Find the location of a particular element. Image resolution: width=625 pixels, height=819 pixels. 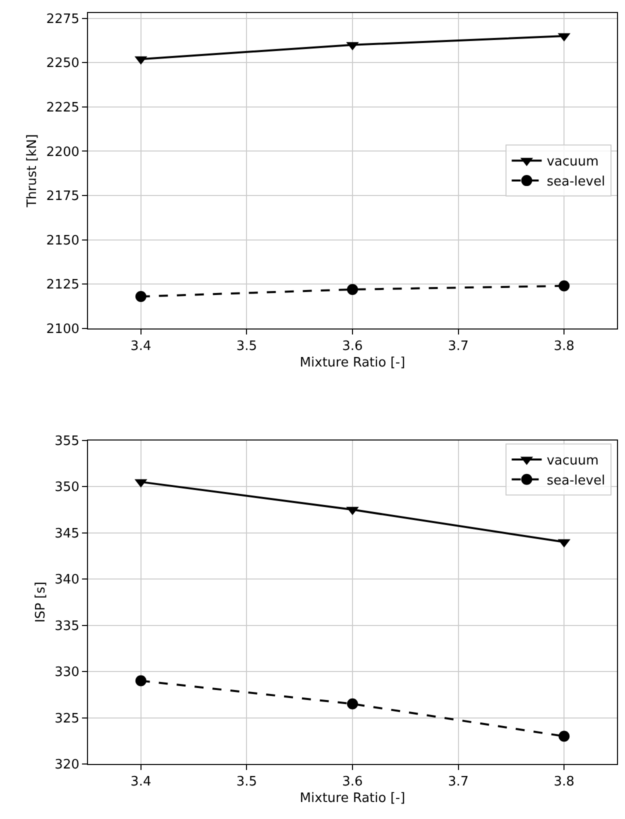

y-tick-label: 320 is located at coordinates (67, 765).